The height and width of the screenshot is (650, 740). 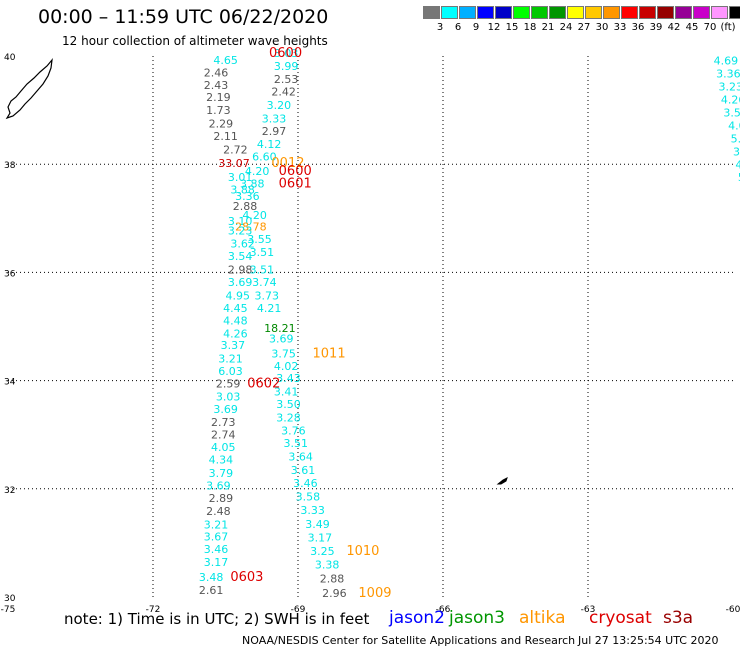 What do you see at coordinates (417, 618) in the screenshot?
I see `legend-entry-jason2: jason2` at bounding box center [417, 618].